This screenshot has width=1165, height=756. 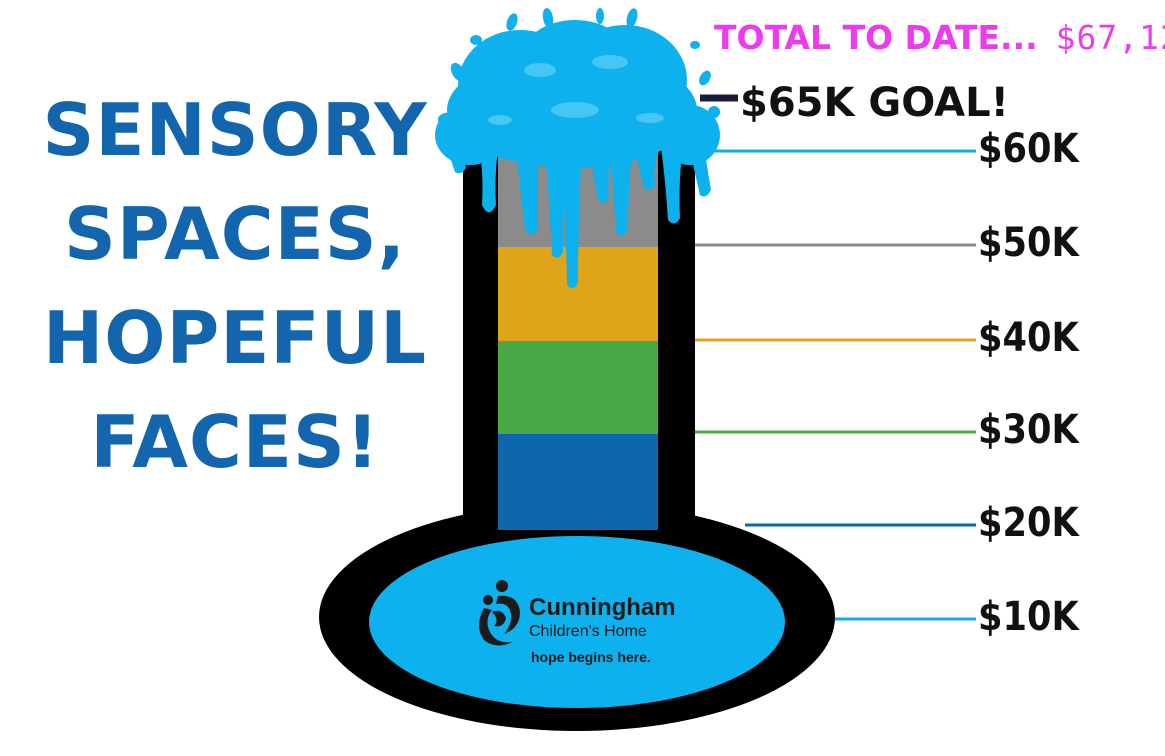 I want to click on band-20k, so click(x=578, y=481).